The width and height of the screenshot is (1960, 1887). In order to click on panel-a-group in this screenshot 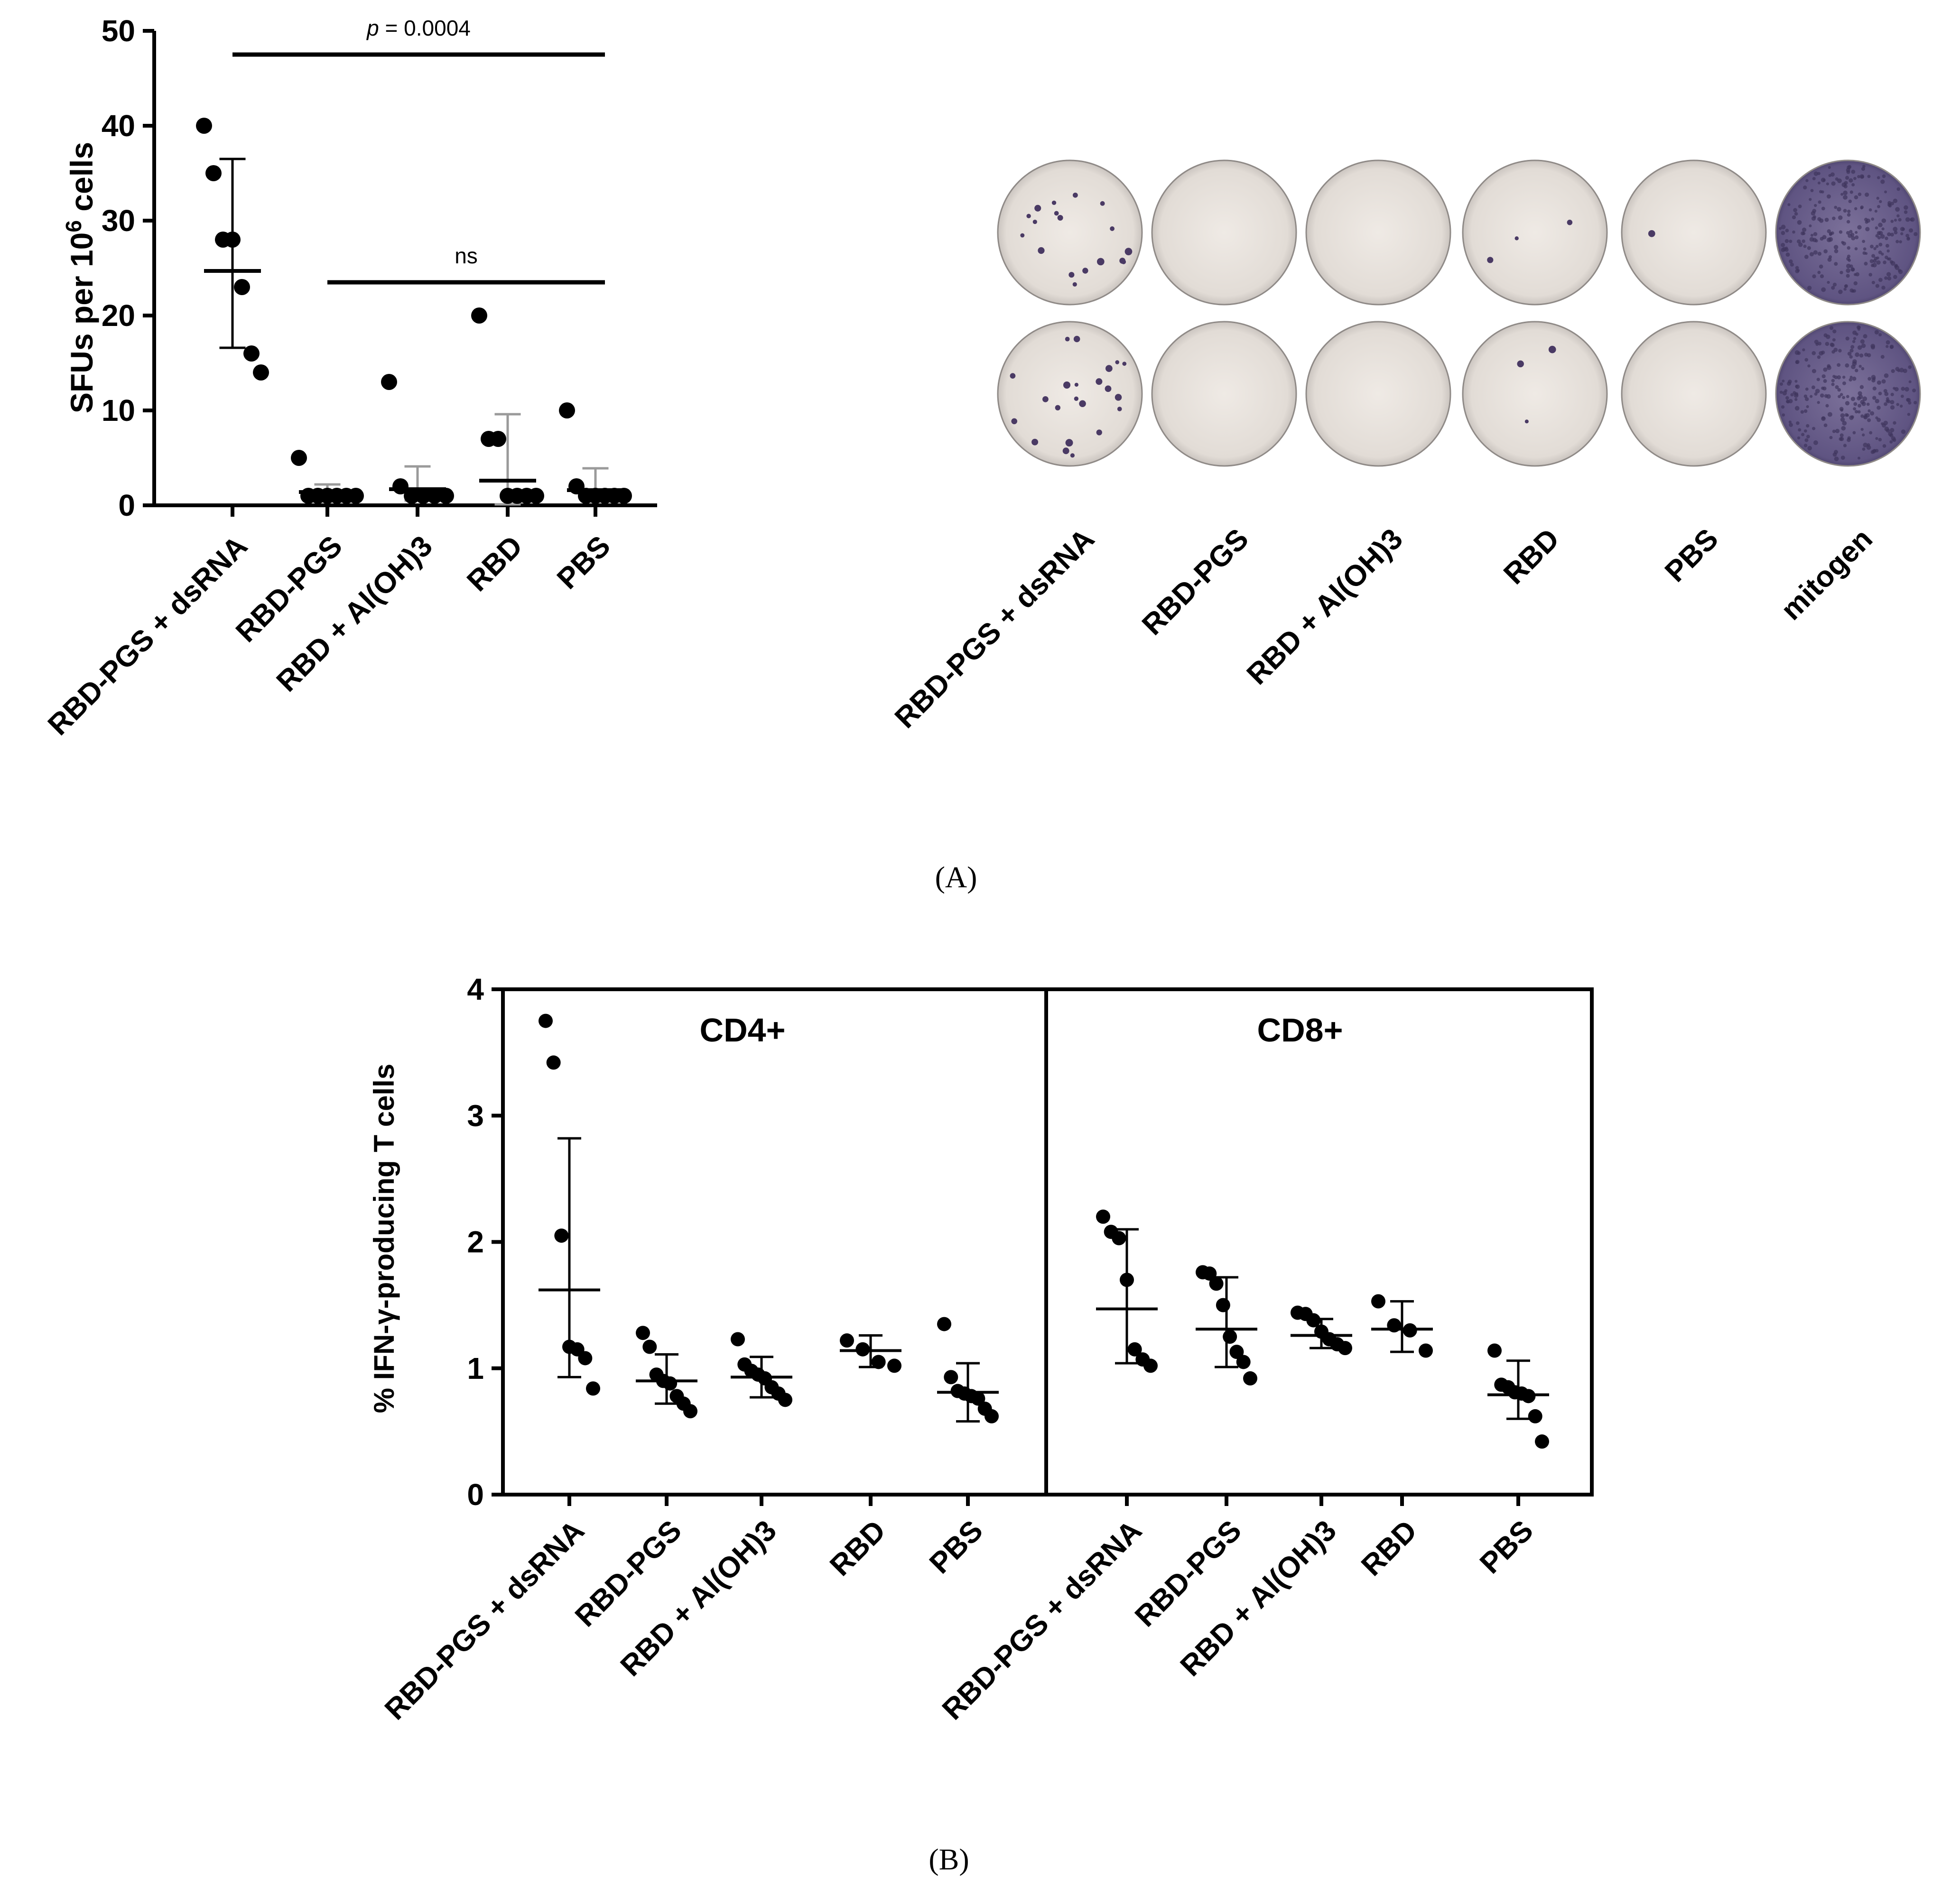, I will do `click(418, 439)`.